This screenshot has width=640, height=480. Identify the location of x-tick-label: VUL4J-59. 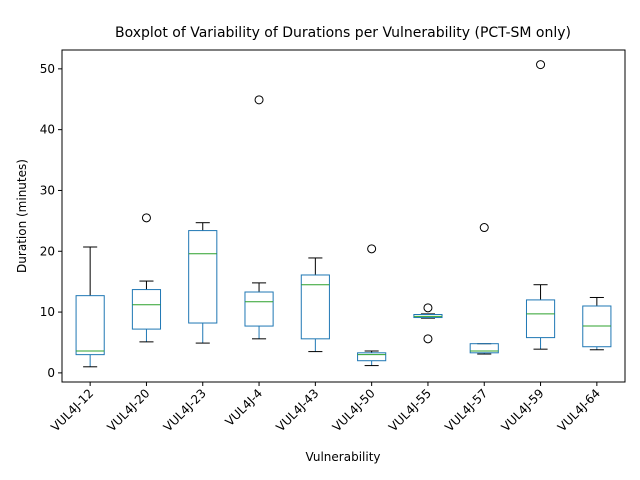
(523, 410).